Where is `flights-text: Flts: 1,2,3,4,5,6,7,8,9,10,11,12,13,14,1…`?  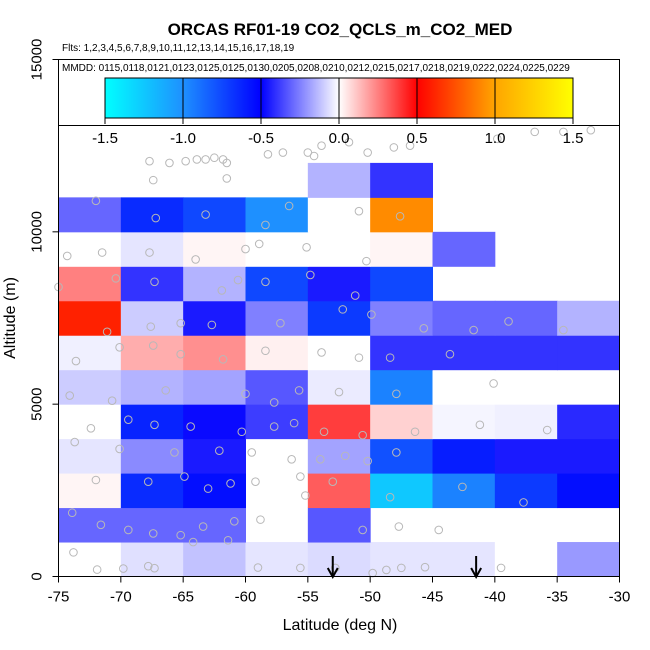 flights-text: Flts: 1,2,3,4,5,6,7,8,9,10,11,12,13,14,1… is located at coordinates (178, 48).